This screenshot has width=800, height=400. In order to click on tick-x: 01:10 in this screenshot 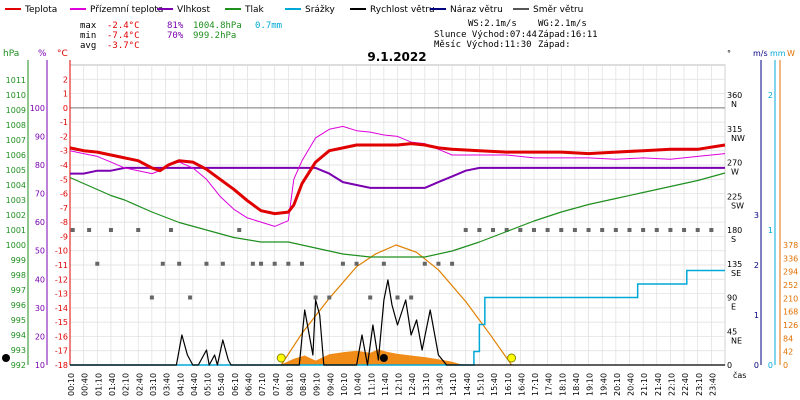, I will do `click(98, 384)`.